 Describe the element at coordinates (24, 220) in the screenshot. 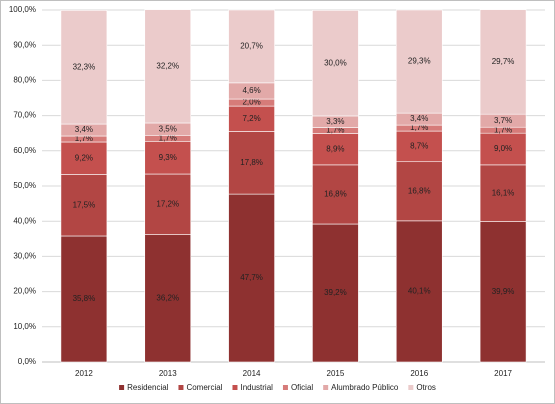

I see `y-tick-label: 40,0%` at that location.